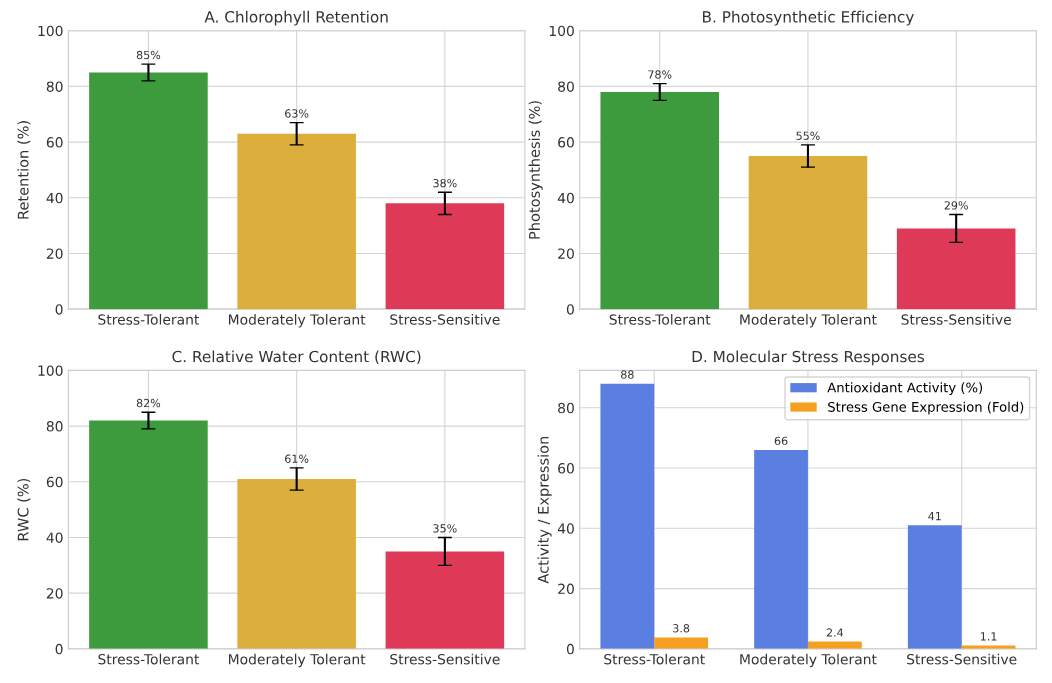 The image size is (1052, 683). What do you see at coordinates (297, 458) in the screenshot?
I see `data-label: 61%` at bounding box center [297, 458].